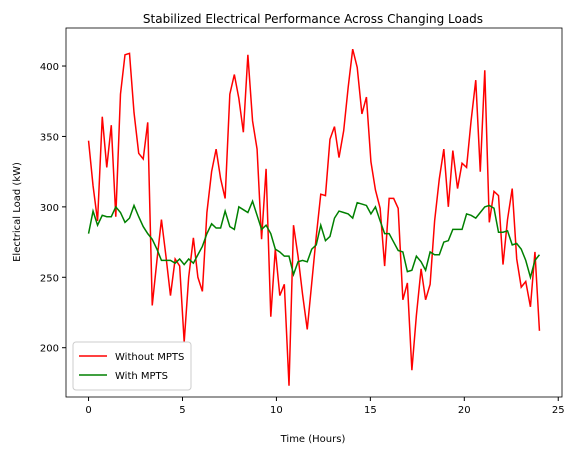 The image size is (576, 459). I want to click on y-tick-label: 250, so click(49, 278).